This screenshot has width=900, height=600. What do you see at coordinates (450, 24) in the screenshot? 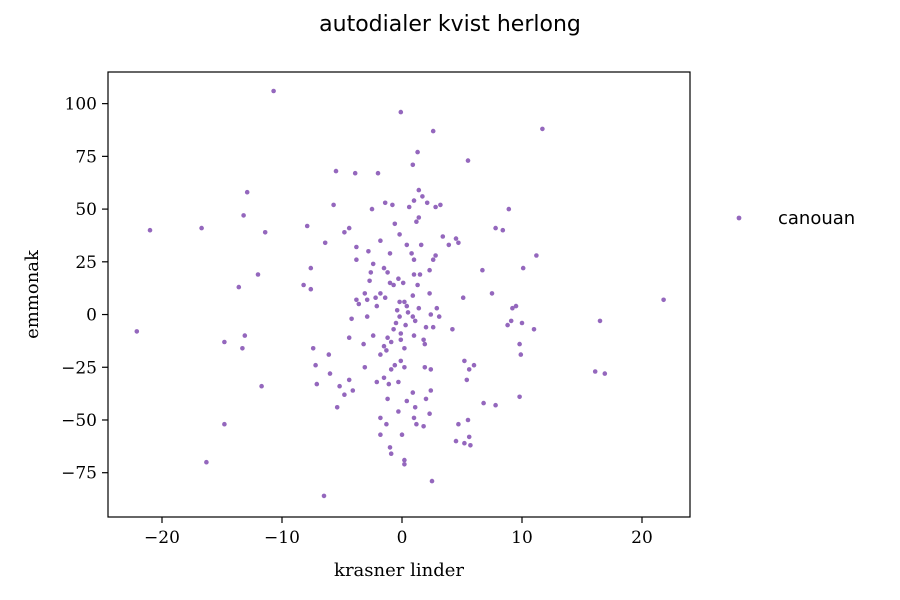
I see `chart-title: autodialer kvist herlong` at bounding box center [450, 24].